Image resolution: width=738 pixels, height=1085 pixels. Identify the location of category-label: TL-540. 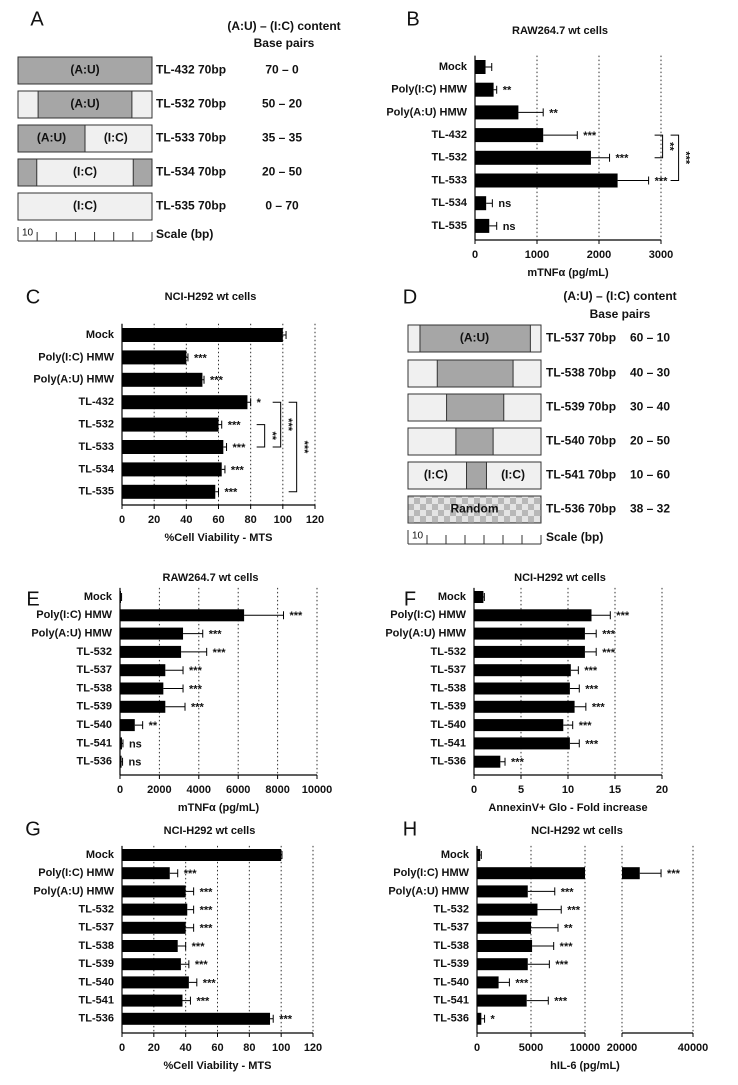
(96, 982).